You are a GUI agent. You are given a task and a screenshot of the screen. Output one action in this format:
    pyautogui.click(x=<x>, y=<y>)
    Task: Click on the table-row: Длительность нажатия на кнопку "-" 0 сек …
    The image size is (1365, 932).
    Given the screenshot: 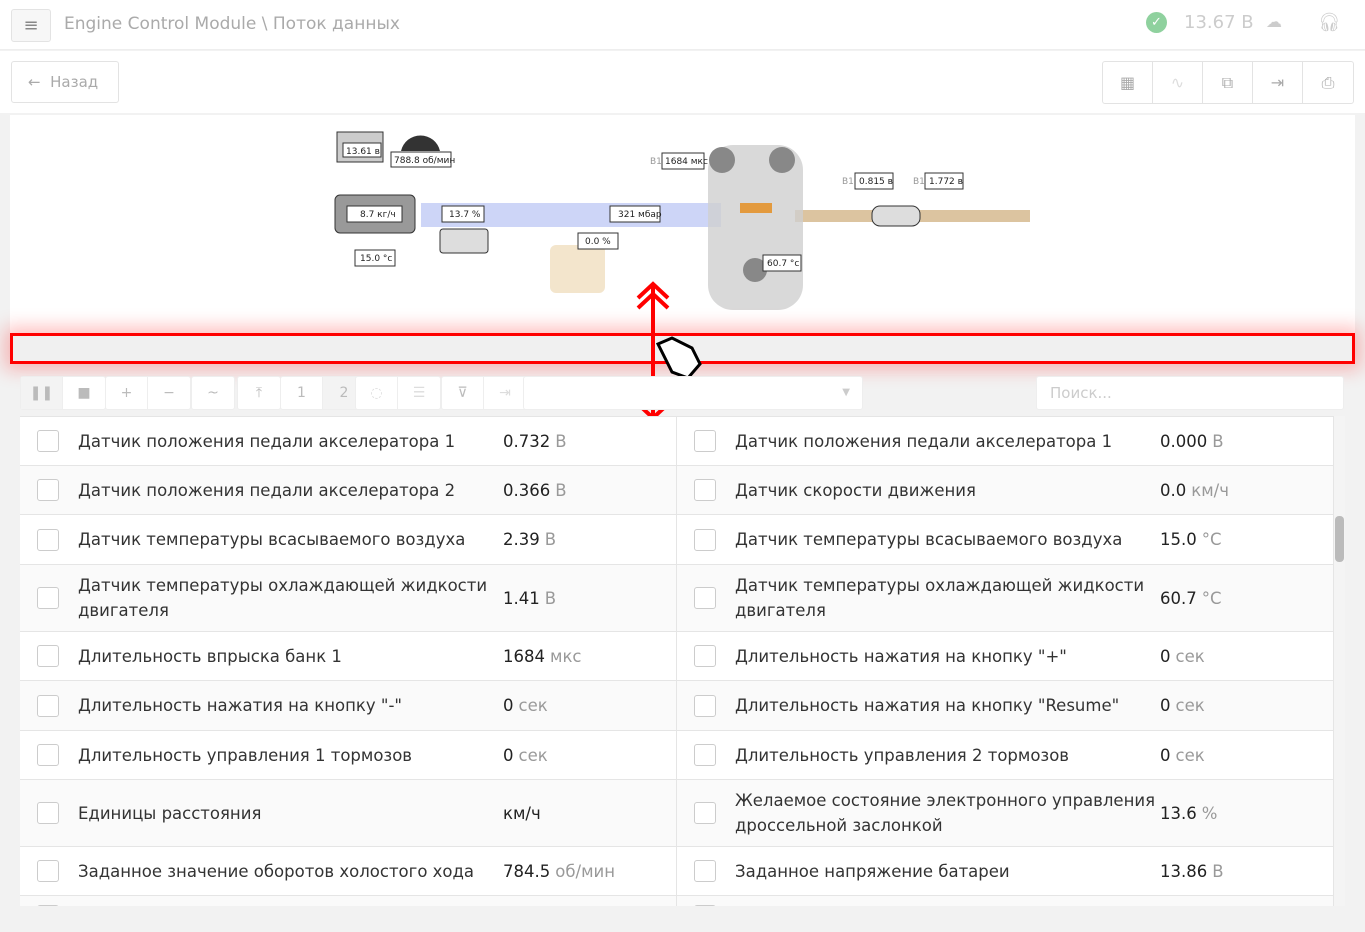 What is the action you would take?
    pyautogui.click(x=677, y=706)
    